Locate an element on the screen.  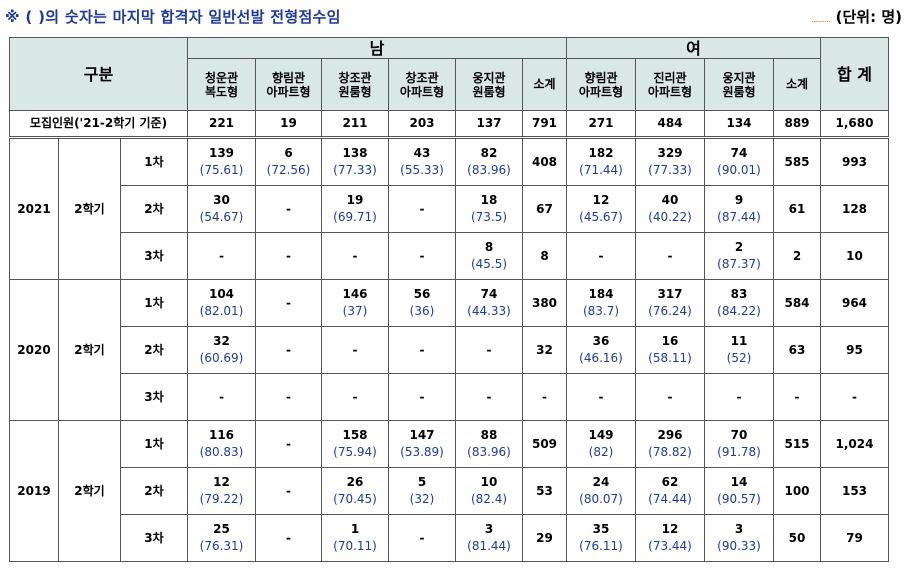
cutoff-score: (71.44) is located at coordinates (601, 170).